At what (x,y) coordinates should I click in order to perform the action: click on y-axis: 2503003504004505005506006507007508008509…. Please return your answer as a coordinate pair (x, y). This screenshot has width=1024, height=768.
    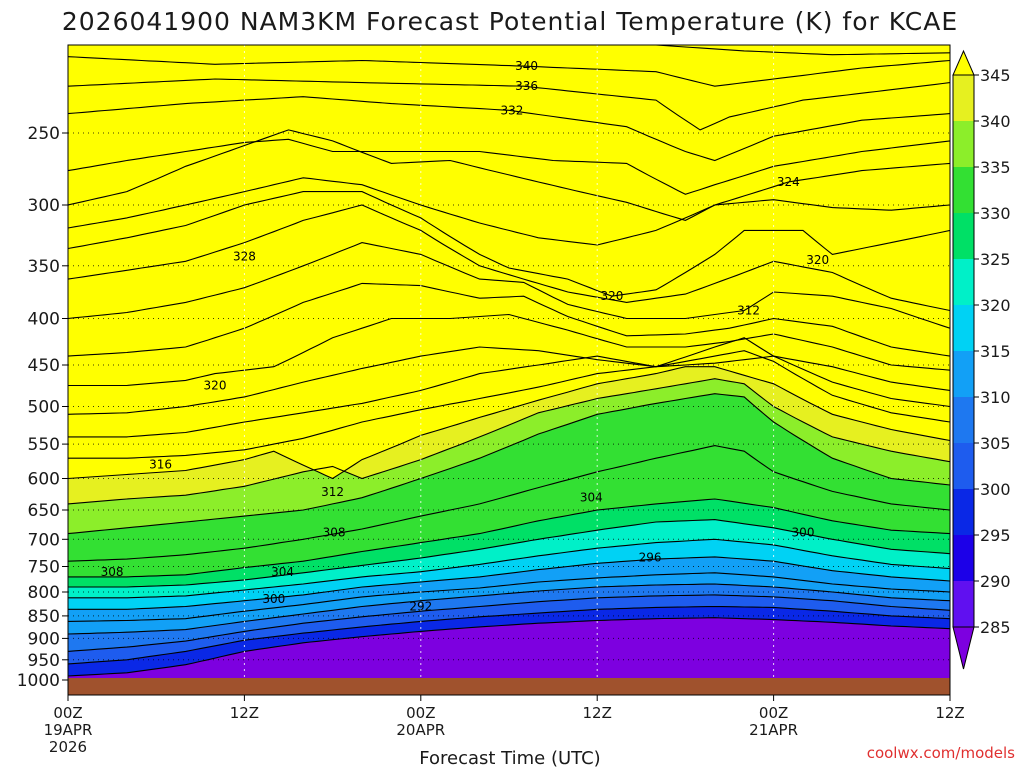
    Looking at the image, I should click on (42, 407).